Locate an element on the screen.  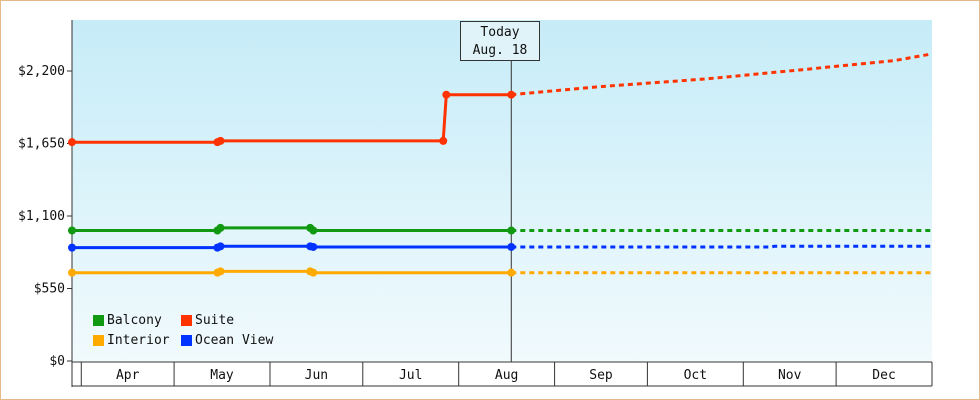
legend-item-suite: Suite is located at coordinates (236, 320).